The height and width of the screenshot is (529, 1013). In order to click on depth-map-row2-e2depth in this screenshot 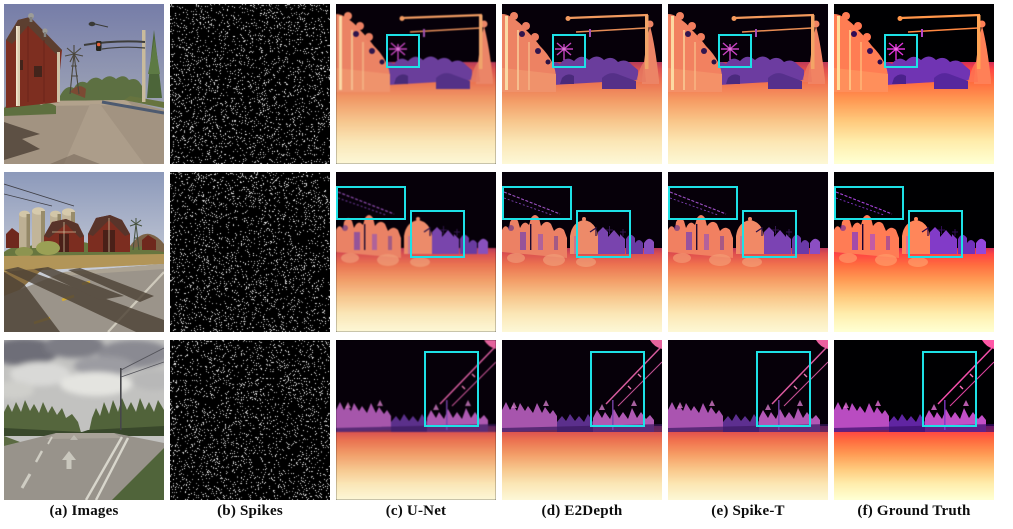, I will do `click(582, 252)`.